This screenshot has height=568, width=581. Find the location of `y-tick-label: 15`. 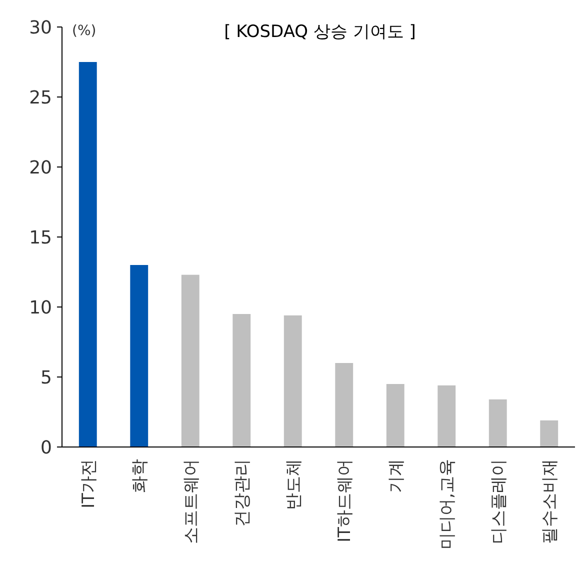

y-tick-label: 15 is located at coordinates (40, 237).